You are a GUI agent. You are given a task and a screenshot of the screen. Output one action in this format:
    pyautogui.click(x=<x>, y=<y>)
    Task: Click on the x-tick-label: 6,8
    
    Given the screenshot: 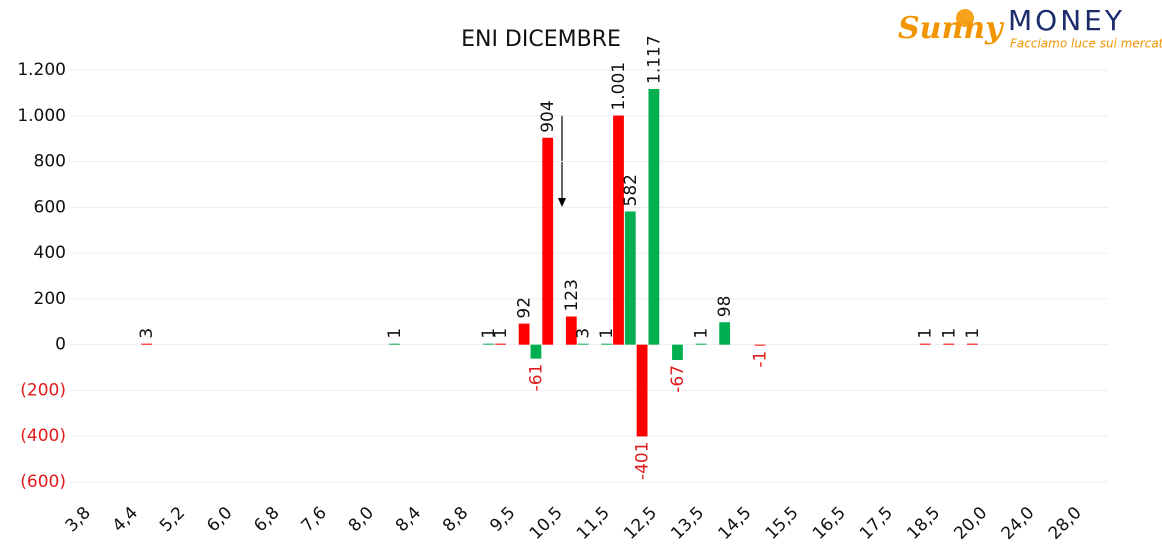 What is the action you would take?
    pyautogui.click(x=266, y=519)
    